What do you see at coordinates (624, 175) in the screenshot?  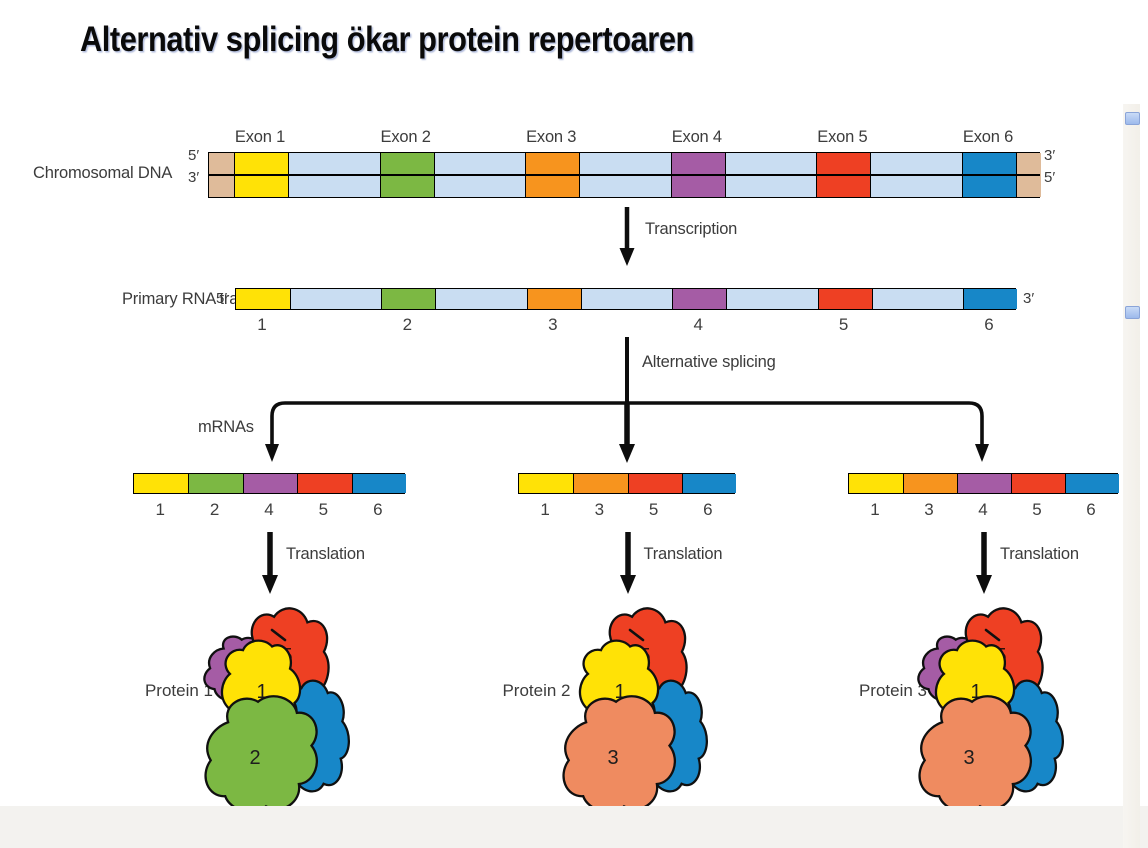 I see `dna-strand-divider` at bounding box center [624, 175].